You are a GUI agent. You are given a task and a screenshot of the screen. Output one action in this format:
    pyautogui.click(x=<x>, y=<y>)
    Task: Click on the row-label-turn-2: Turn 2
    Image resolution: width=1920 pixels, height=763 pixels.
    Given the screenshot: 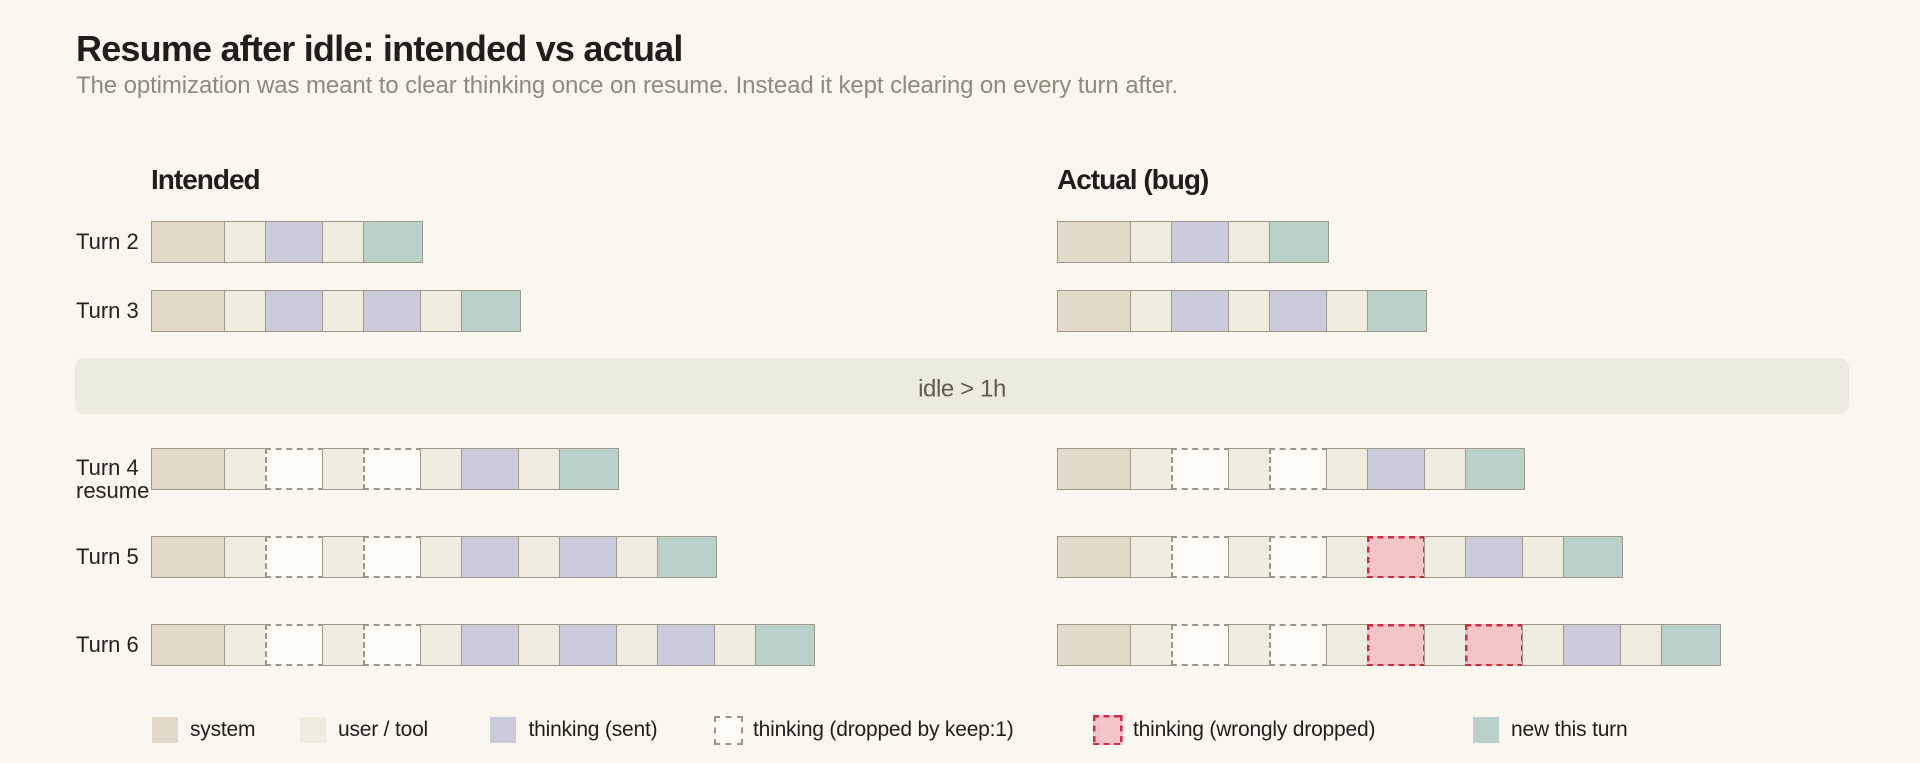 What is the action you would take?
    pyautogui.click(x=107, y=242)
    